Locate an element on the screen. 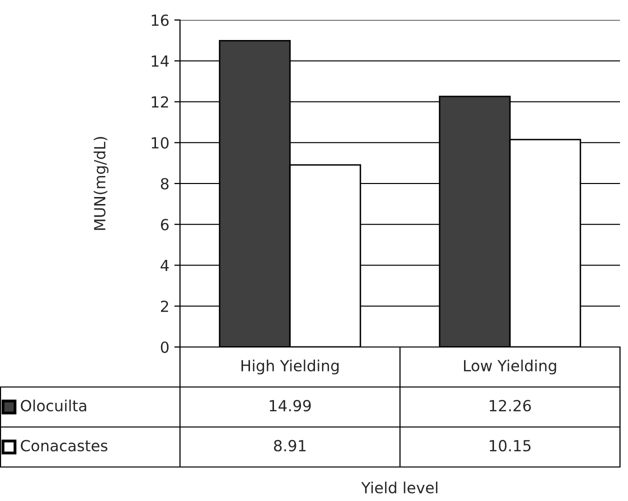 The width and height of the screenshot is (628, 501). y-tick-label: 14 is located at coordinates (160, 61).